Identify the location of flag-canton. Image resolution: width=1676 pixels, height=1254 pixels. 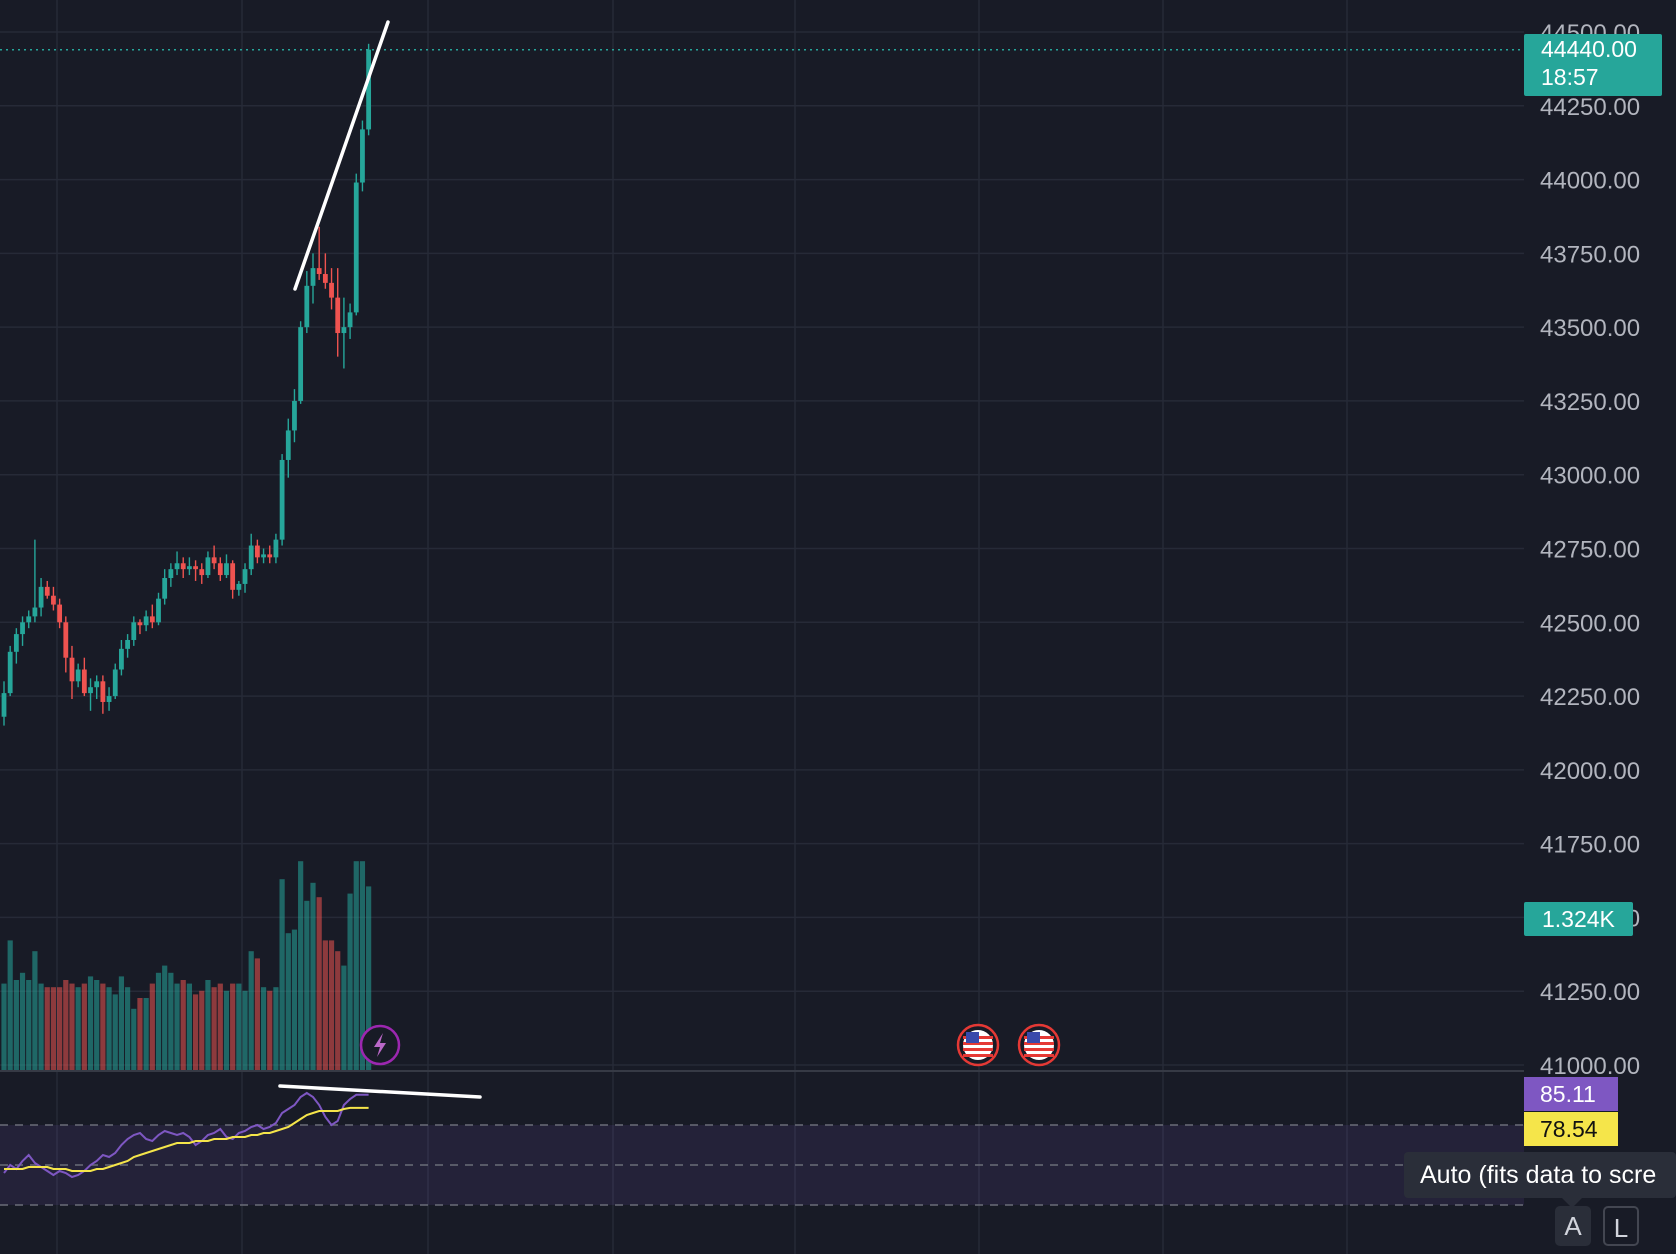
(972, 1037).